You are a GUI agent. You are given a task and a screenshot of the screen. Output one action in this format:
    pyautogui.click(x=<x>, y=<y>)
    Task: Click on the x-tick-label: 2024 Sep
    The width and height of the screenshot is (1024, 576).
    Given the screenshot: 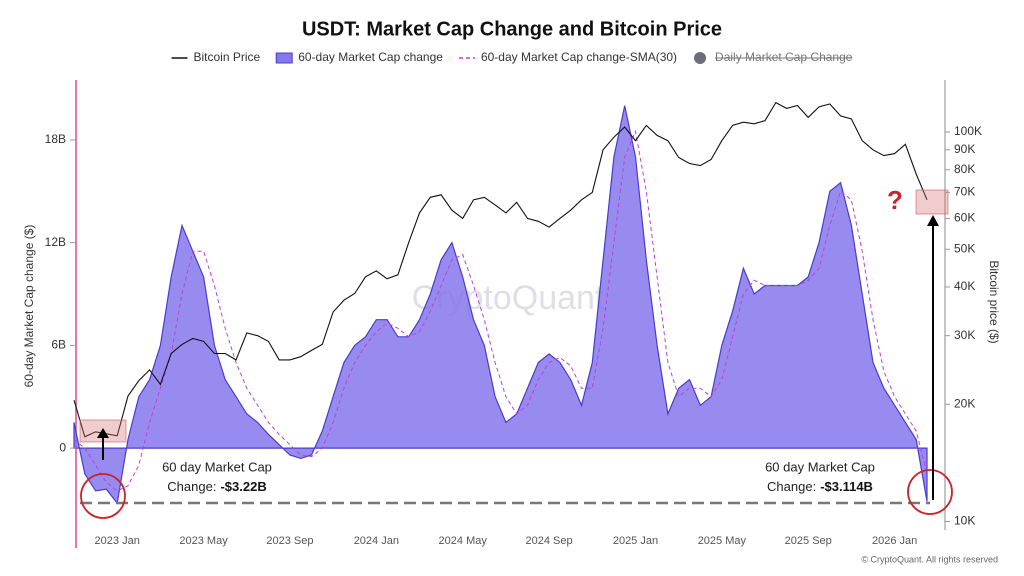 What is the action you would take?
    pyautogui.click(x=549, y=541)
    